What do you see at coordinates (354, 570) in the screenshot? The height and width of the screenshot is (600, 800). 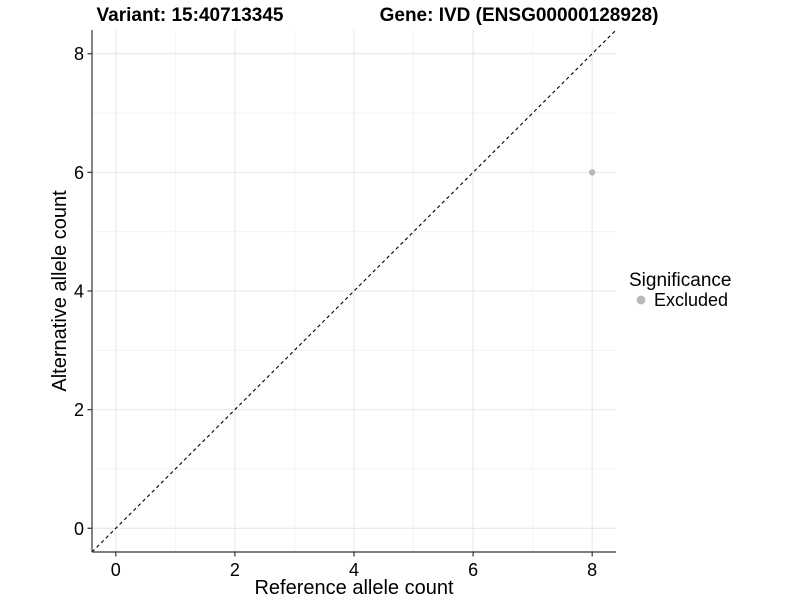 I see `x-tick-label: 4` at bounding box center [354, 570].